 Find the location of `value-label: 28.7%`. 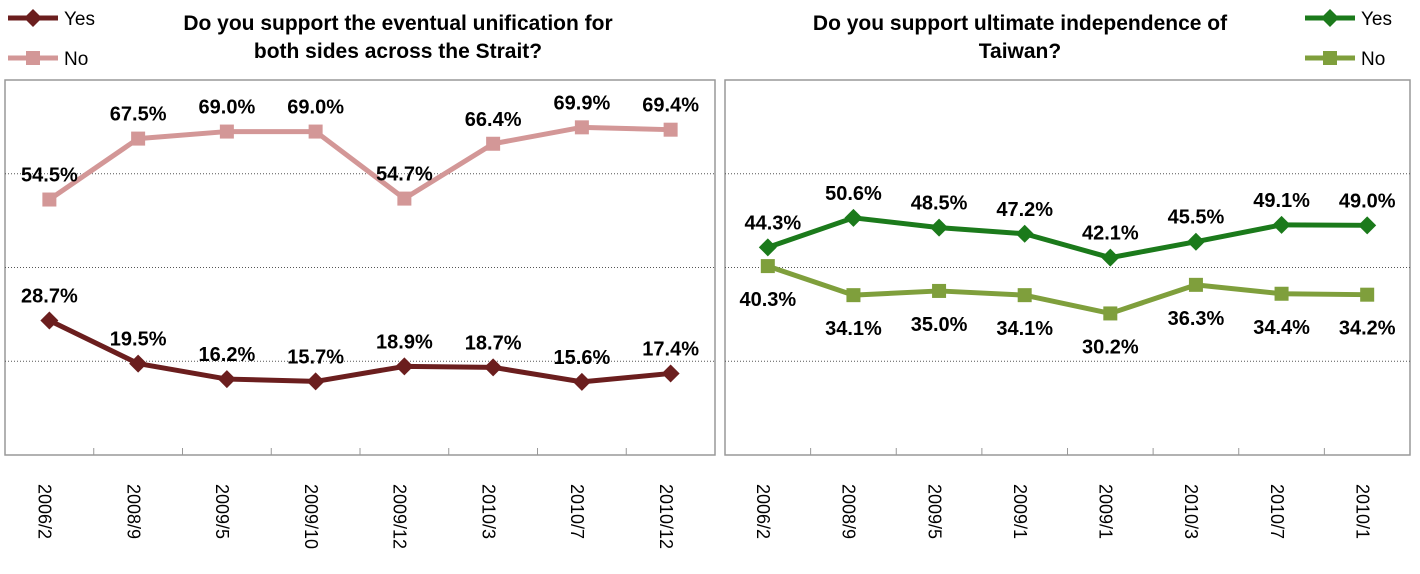

value-label: 28.7% is located at coordinates (49, 296).